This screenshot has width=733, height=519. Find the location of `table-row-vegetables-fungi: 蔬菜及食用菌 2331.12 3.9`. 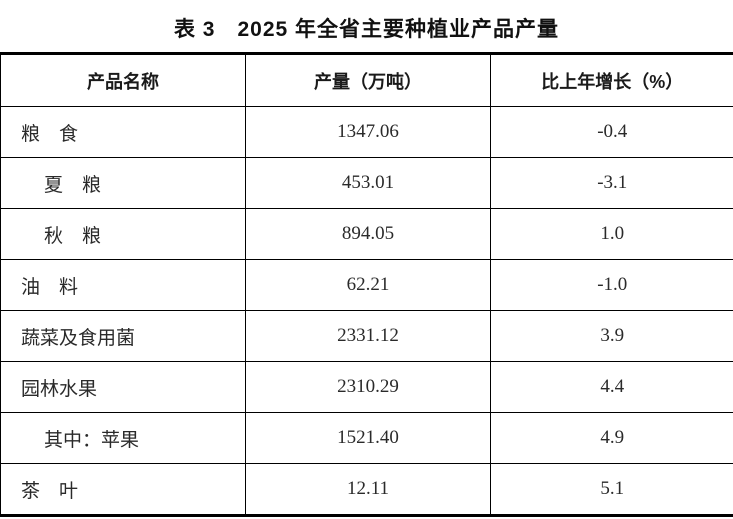

table-row-vegetables-fungi: 蔬菜及食用菌 2331.12 3.9 is located at coordinates (366, 336).